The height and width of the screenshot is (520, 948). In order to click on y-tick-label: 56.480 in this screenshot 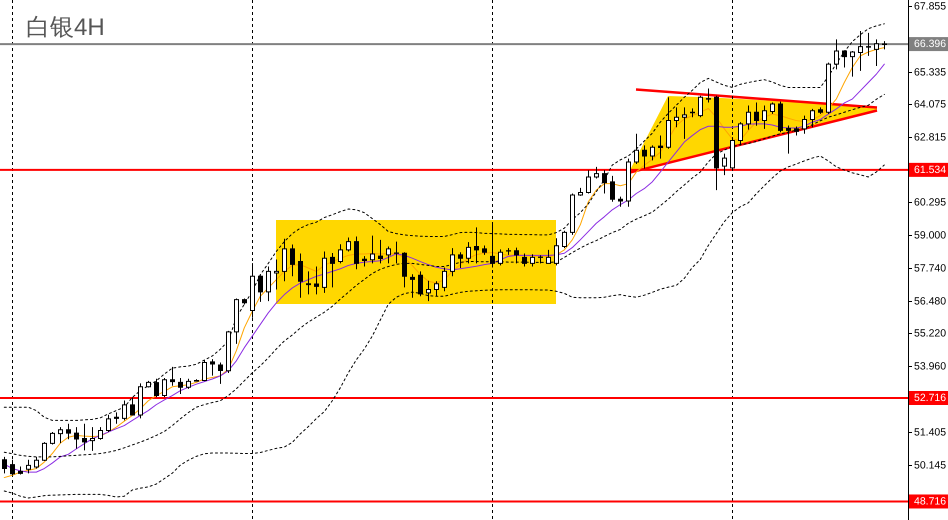, I will do `click(930, 302)`.